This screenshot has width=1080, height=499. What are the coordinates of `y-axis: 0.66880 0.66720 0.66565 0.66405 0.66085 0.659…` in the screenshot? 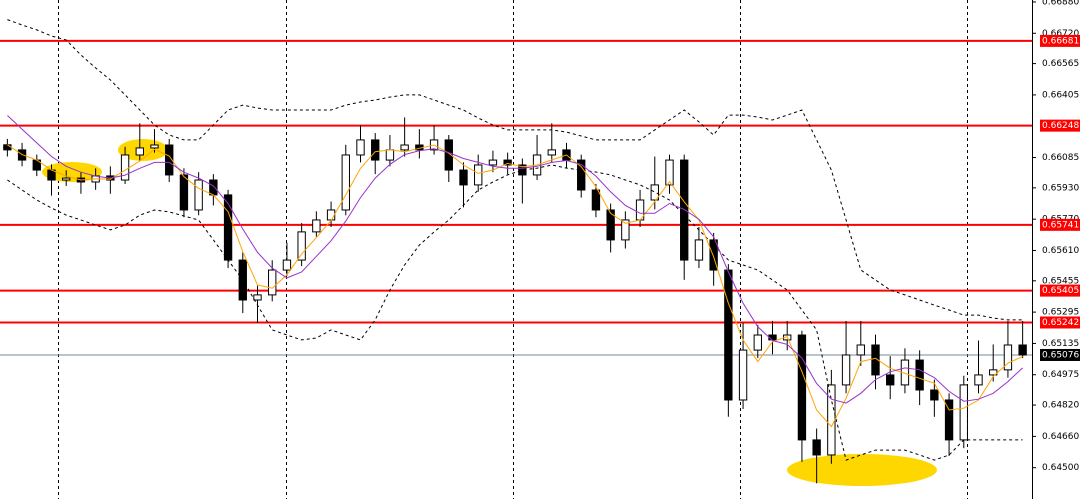 It's located at (1056, 236).